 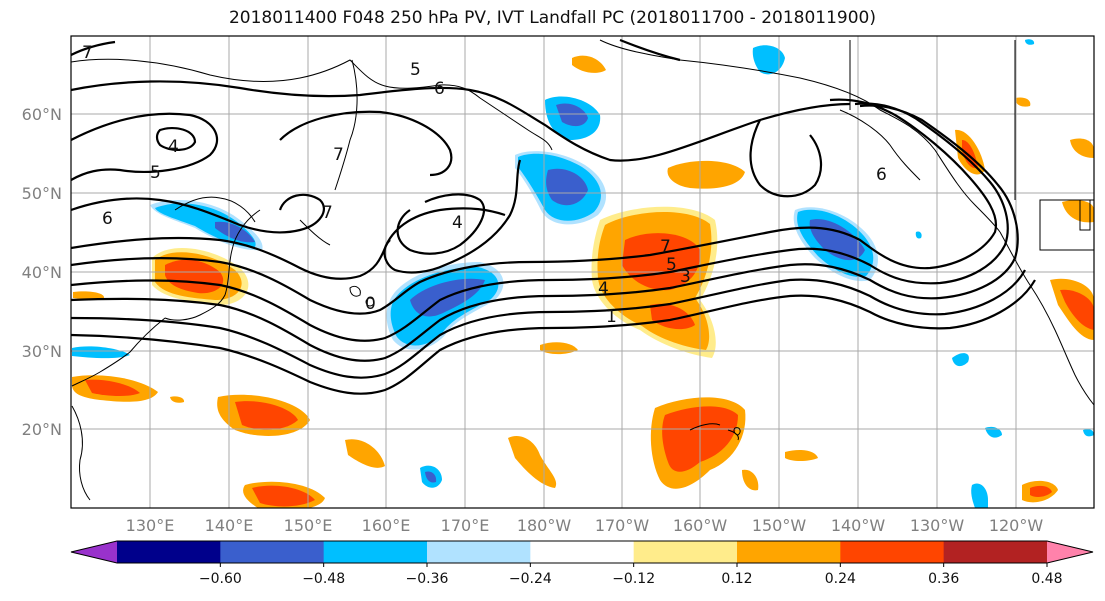 What do you see at coordinates (220, 579) in the screenshot?
I see `colorbar-tick-label: −0.60` at bounding box center [220, 579].